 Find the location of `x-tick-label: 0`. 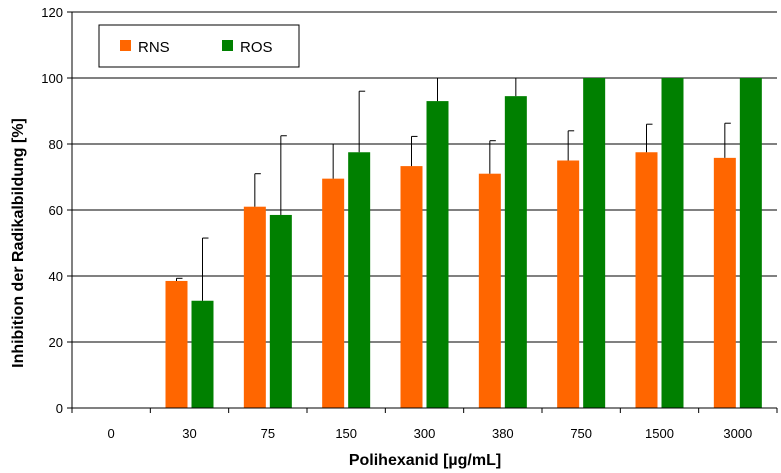

x-tick-label: 0 is located at coordinates (111, 433).